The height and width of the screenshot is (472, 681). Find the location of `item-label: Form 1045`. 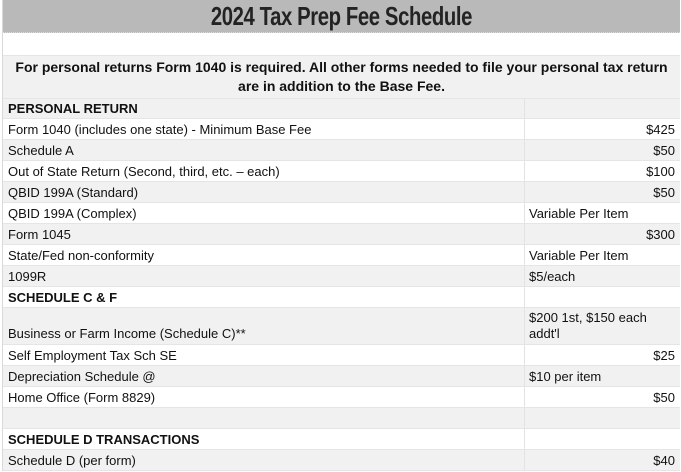

item-label: Form 1045 is located at coordinates (39, 234).